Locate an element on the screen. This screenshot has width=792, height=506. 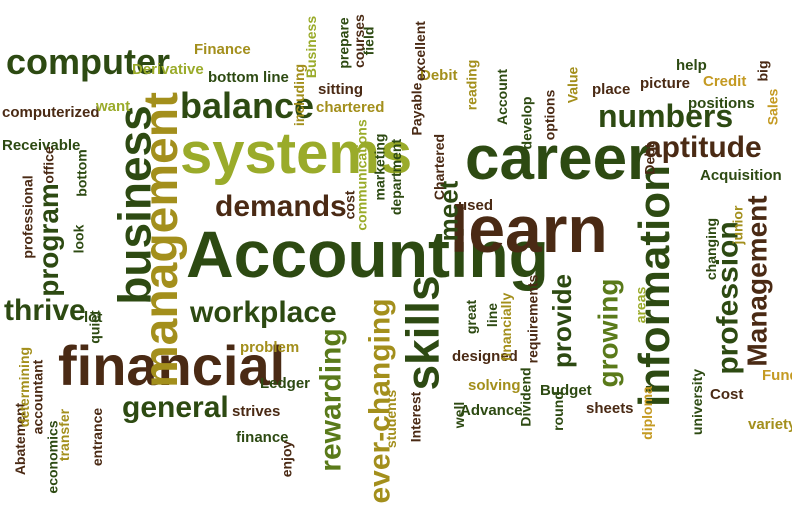
word-balance: balance is located at coordinates (247, 105).